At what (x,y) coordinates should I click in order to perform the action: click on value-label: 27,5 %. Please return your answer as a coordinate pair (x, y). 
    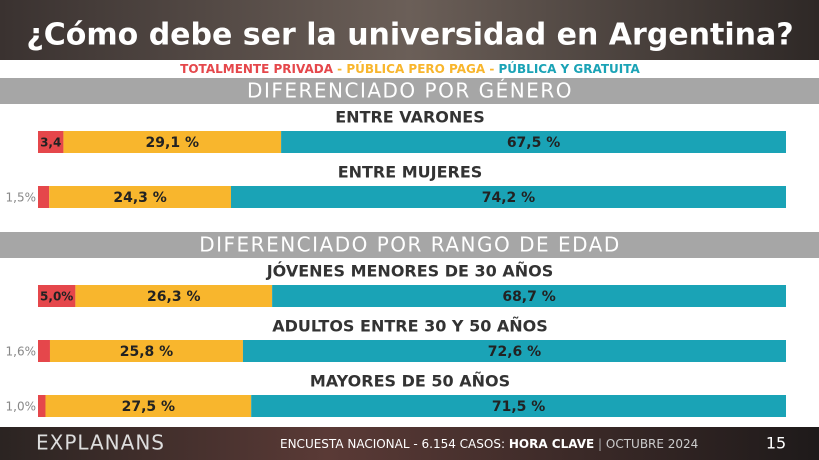
    Looking at the image, I should click on (148, 407).